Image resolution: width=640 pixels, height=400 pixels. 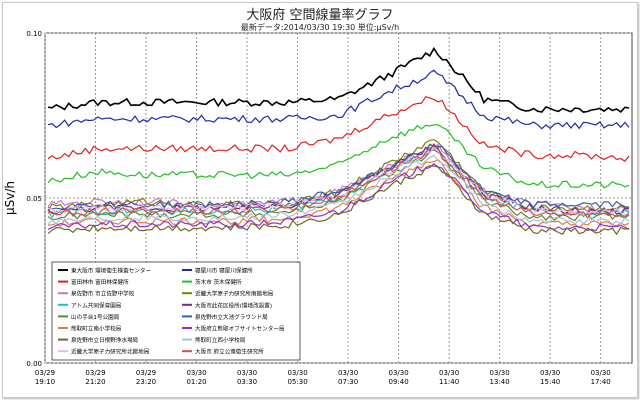 I want to click on legend-label: 寝屋川市 寝屋川保健所, so click(x=224, y=271).